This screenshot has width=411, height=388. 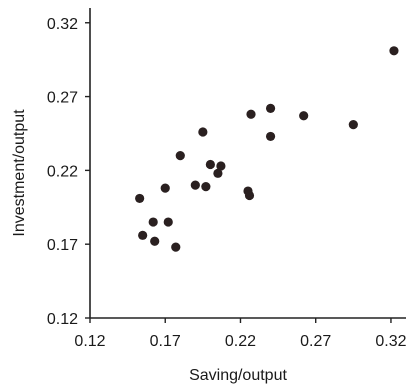 What do you see at coordinates (62, 171) in the screenshot?
I see `y-tick-label: 0.22` at bounding box center [62, 171].